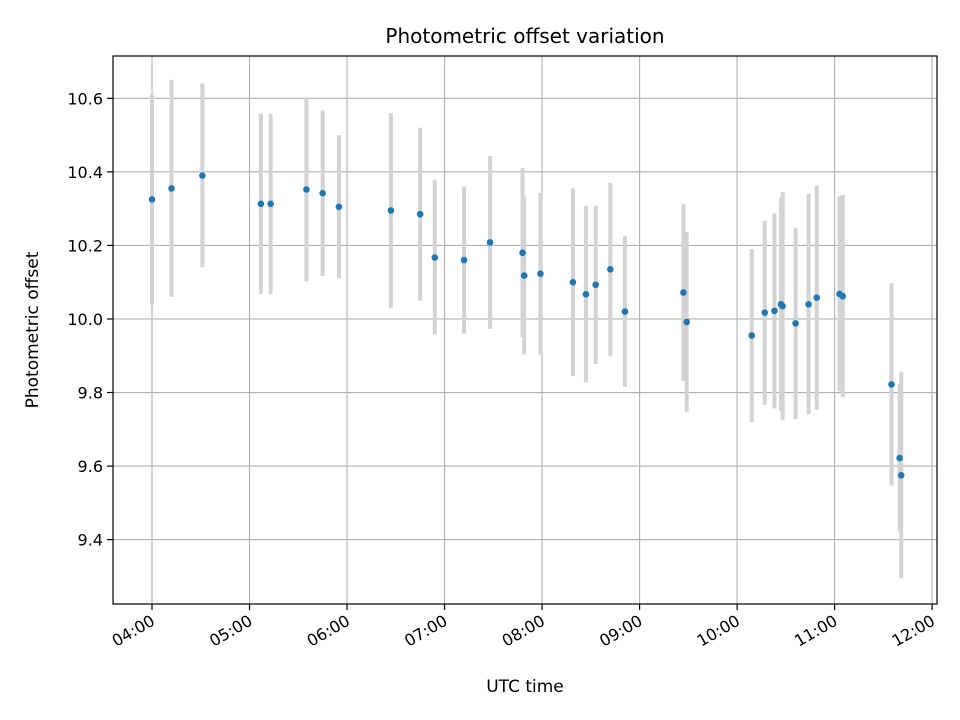 The width and height of the screenshot is (960, 720). I want to click on y-tick-label: 9.4, so click(90, 540).